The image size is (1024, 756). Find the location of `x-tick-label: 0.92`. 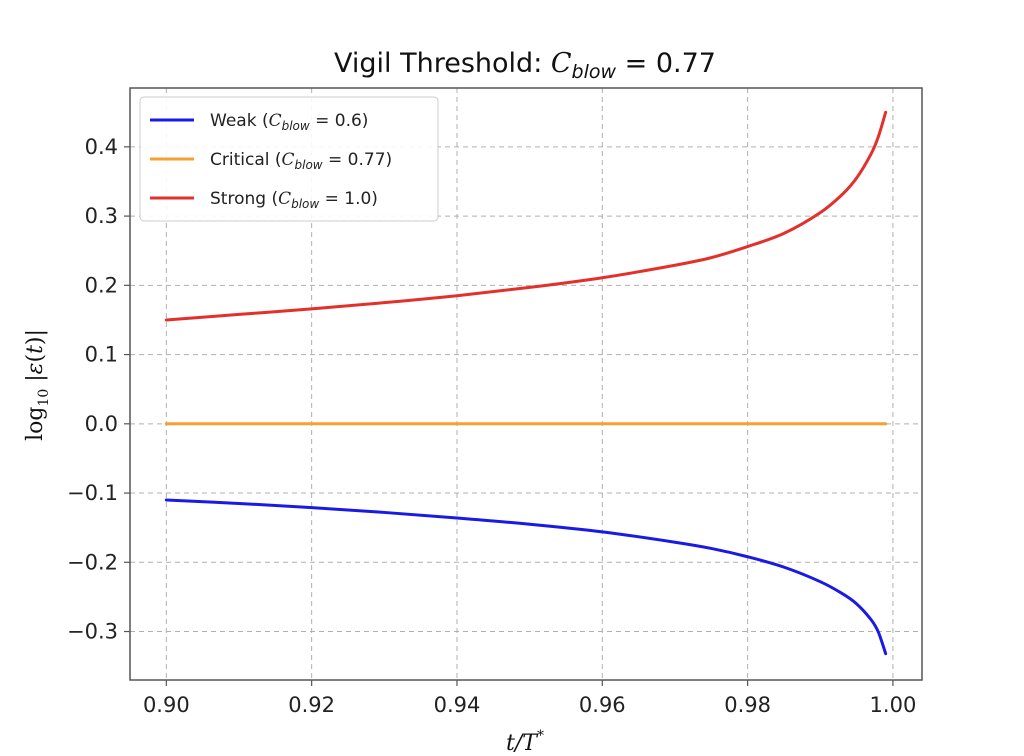

x-tick-label: 0.92 is located at coordinates (311, 705).